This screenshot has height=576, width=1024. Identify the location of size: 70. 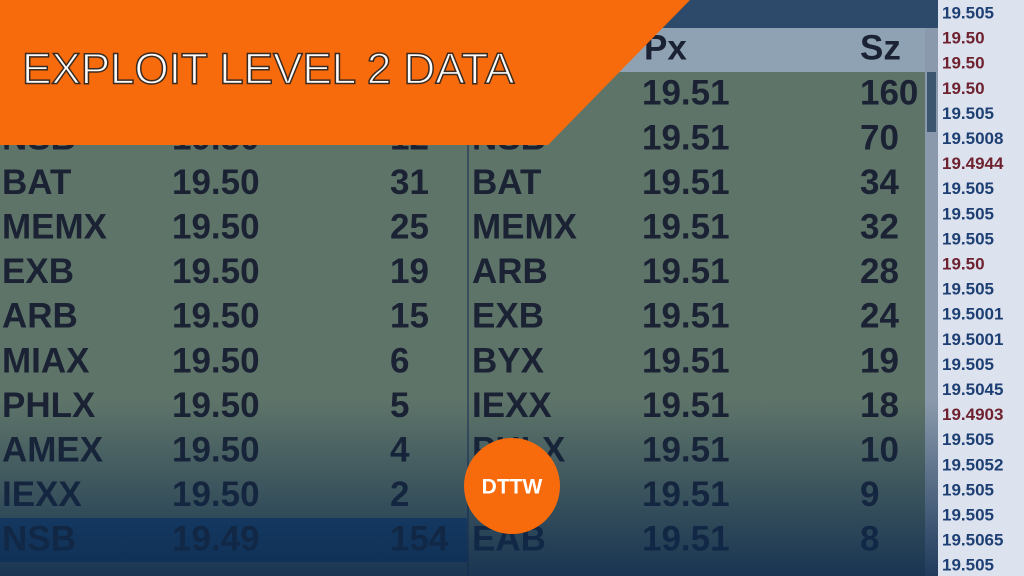
(879, 137).